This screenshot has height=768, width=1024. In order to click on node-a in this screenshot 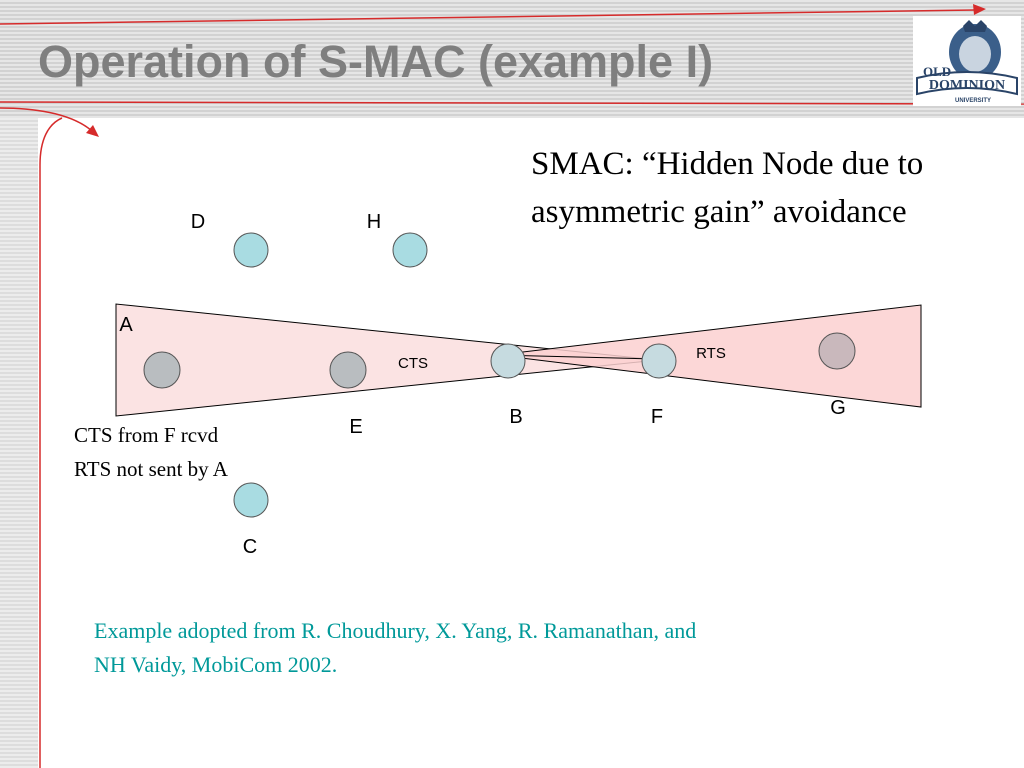, I will do `click(162, 370)`.